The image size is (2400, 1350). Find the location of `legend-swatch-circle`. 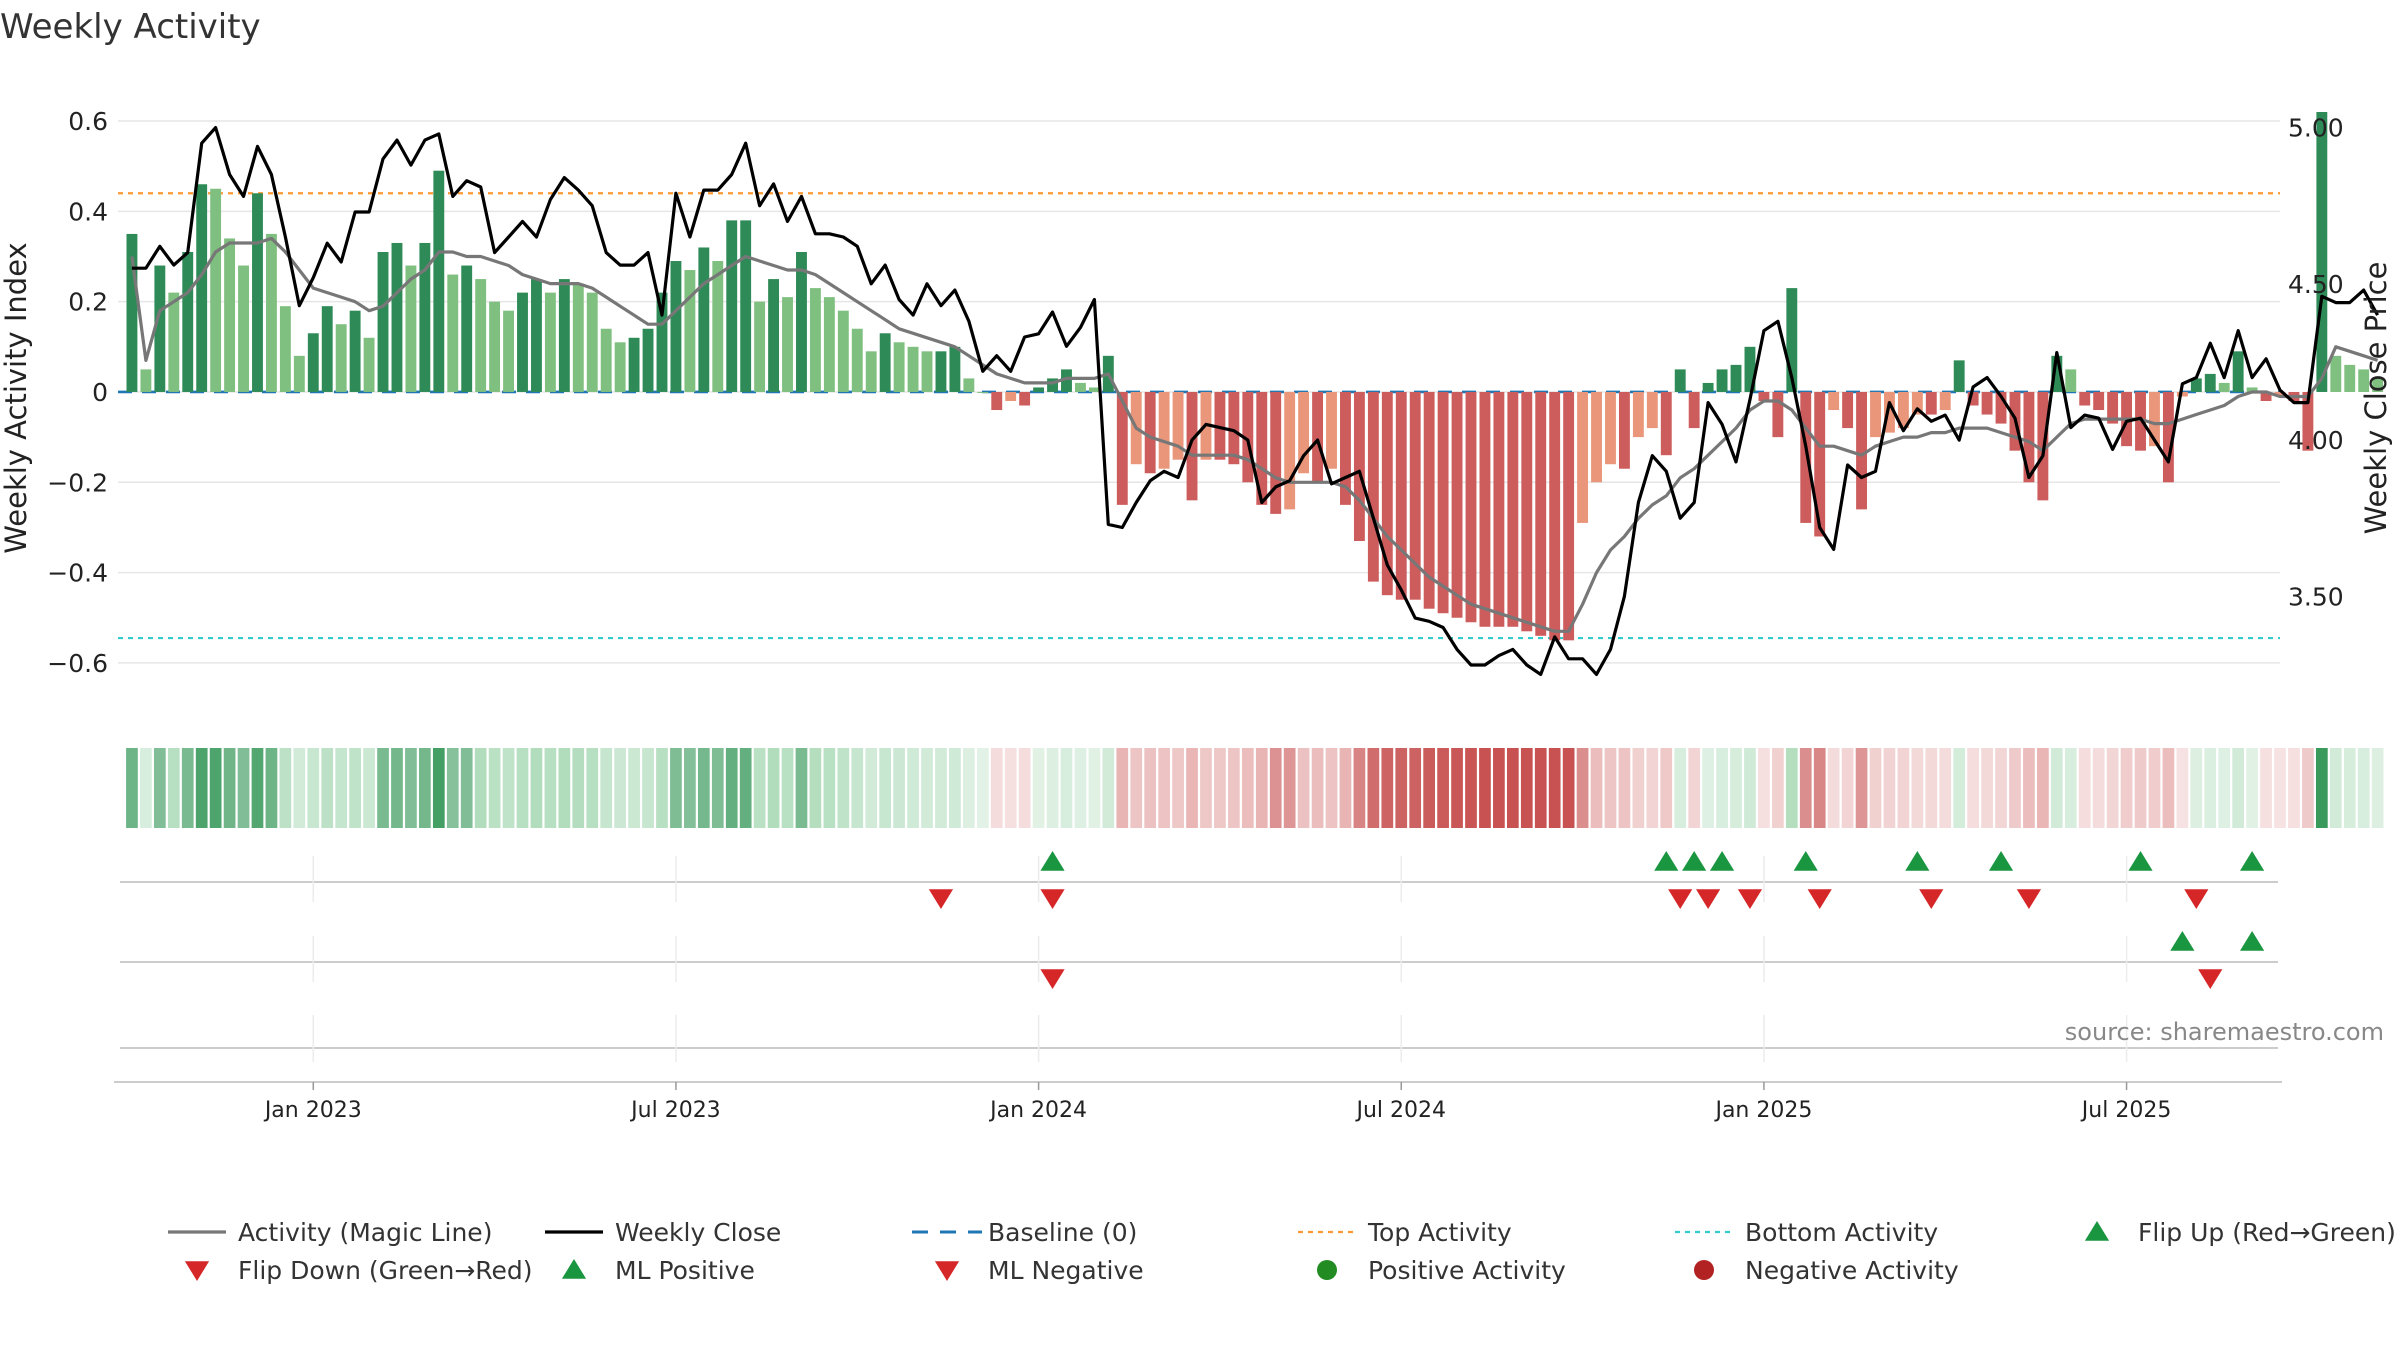

legend-swatch-circle is located at coordinates (1327, 1270).